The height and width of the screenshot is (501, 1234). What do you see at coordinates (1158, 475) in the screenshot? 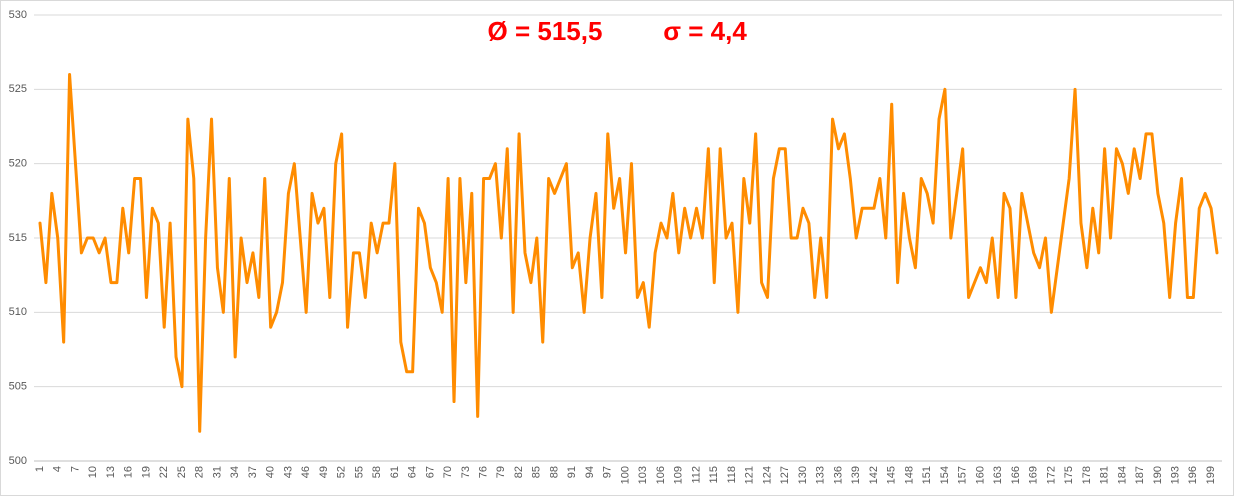
I see `x-tick-label: 190` at bounding box center [1158, 475].